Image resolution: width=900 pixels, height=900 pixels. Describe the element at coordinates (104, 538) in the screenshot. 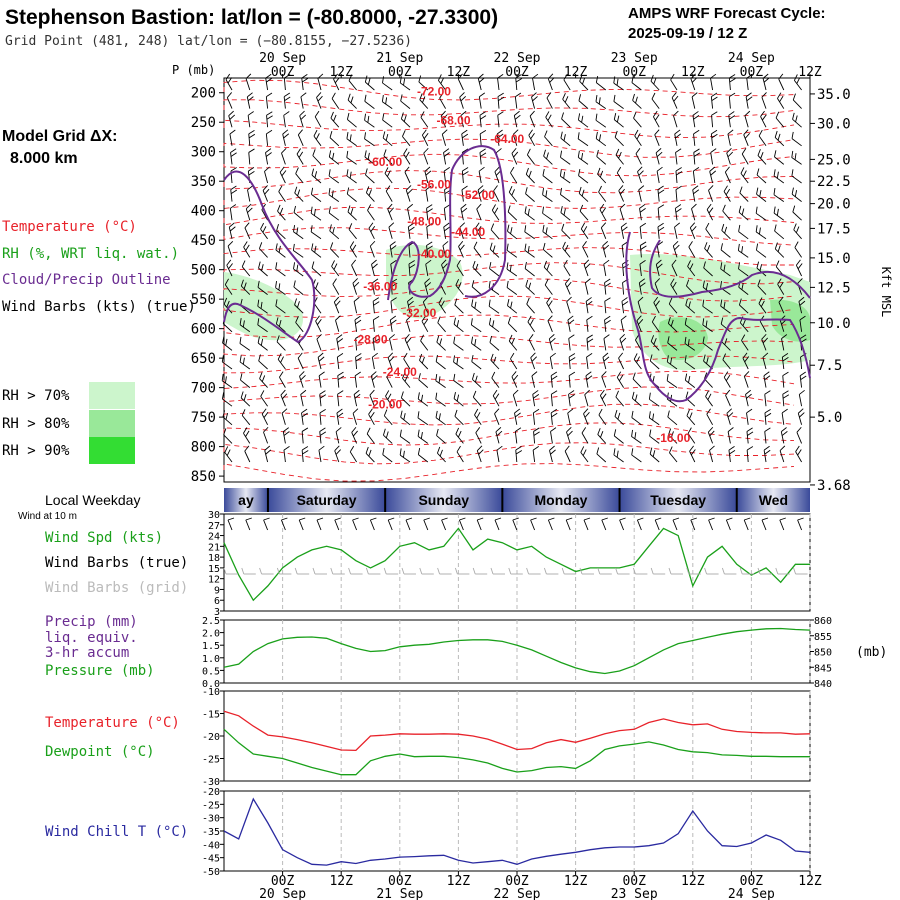

I see `panel-legend-label: Wind Spd (kts)` at that location.